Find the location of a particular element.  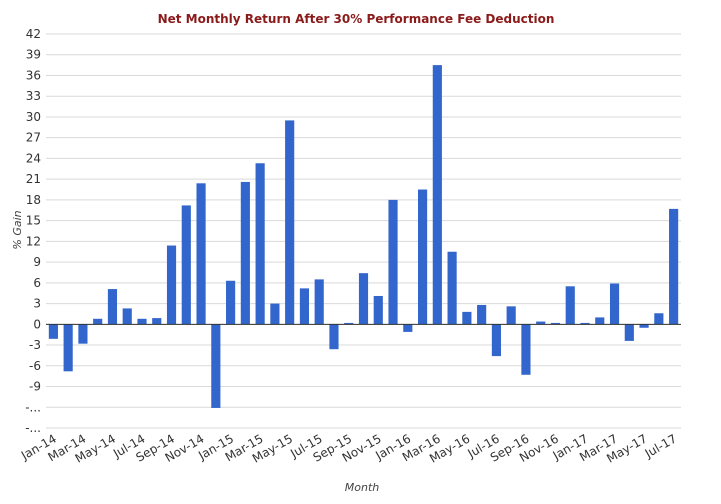

y-tick-label: 33 is located at coordinates (33, 96).